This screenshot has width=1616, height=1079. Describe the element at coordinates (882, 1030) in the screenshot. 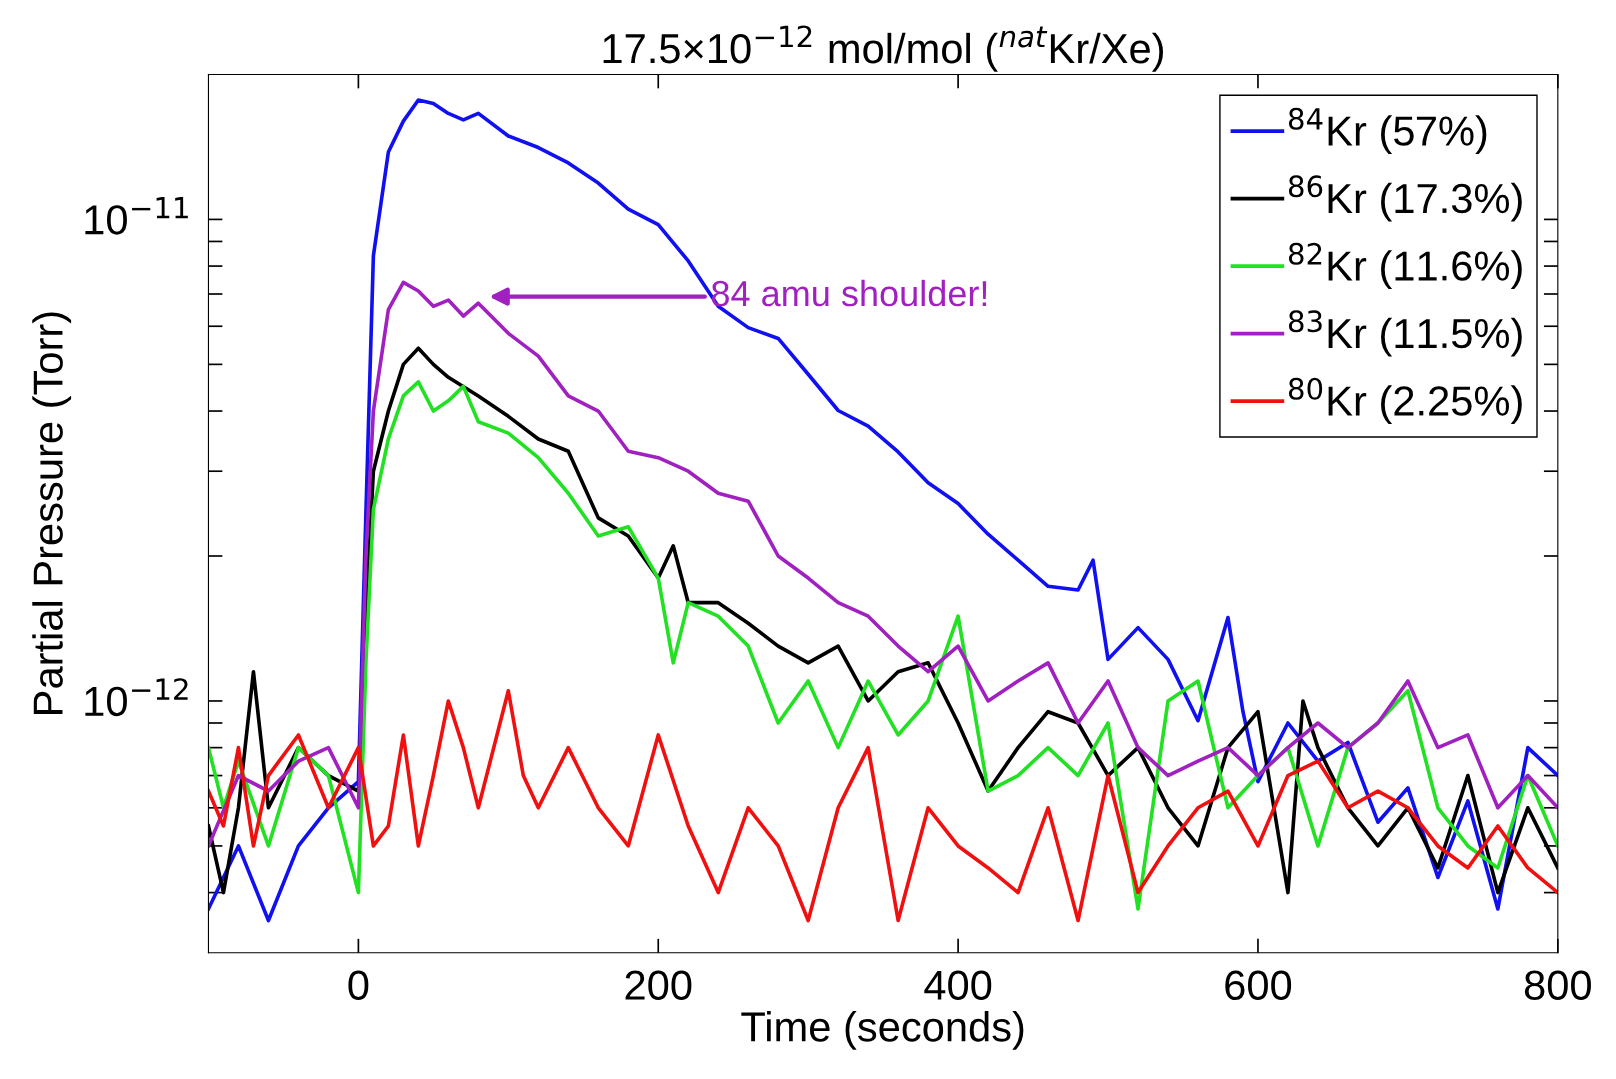

I see `x-axis-title: Time (seconds)` at that location.